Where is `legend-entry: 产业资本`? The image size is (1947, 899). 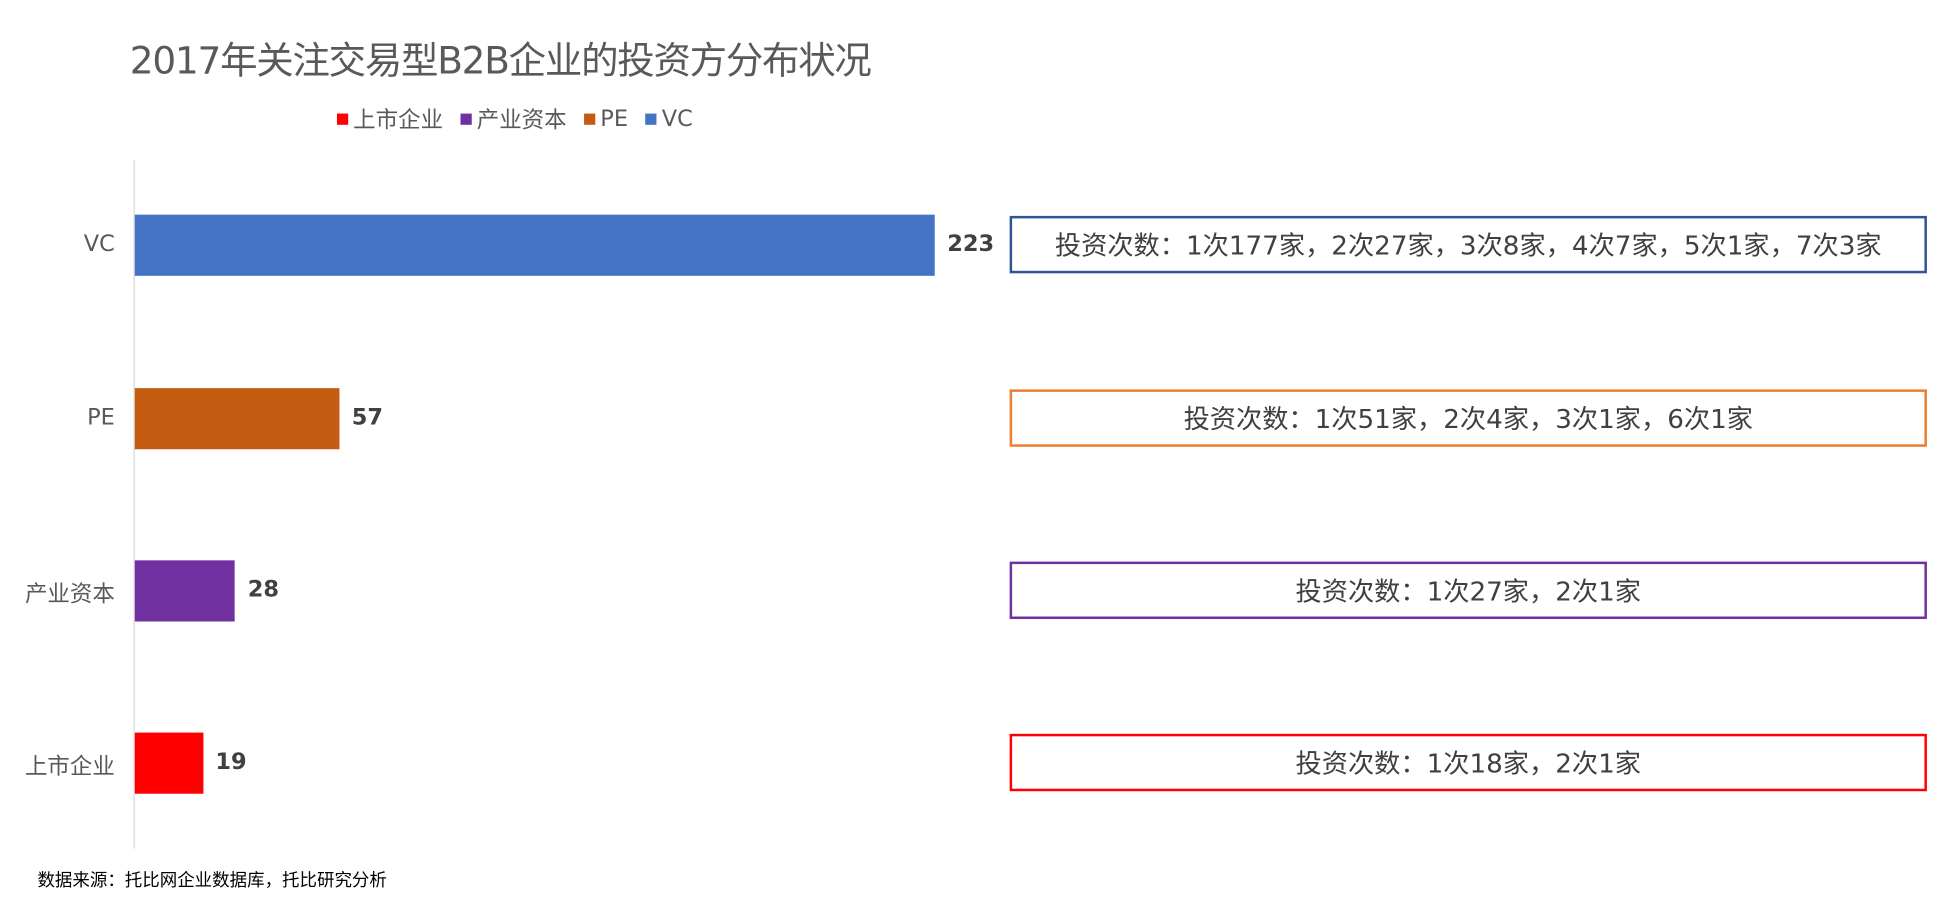
legend-entry: 产业资本 is located at coordinates (513, 118).